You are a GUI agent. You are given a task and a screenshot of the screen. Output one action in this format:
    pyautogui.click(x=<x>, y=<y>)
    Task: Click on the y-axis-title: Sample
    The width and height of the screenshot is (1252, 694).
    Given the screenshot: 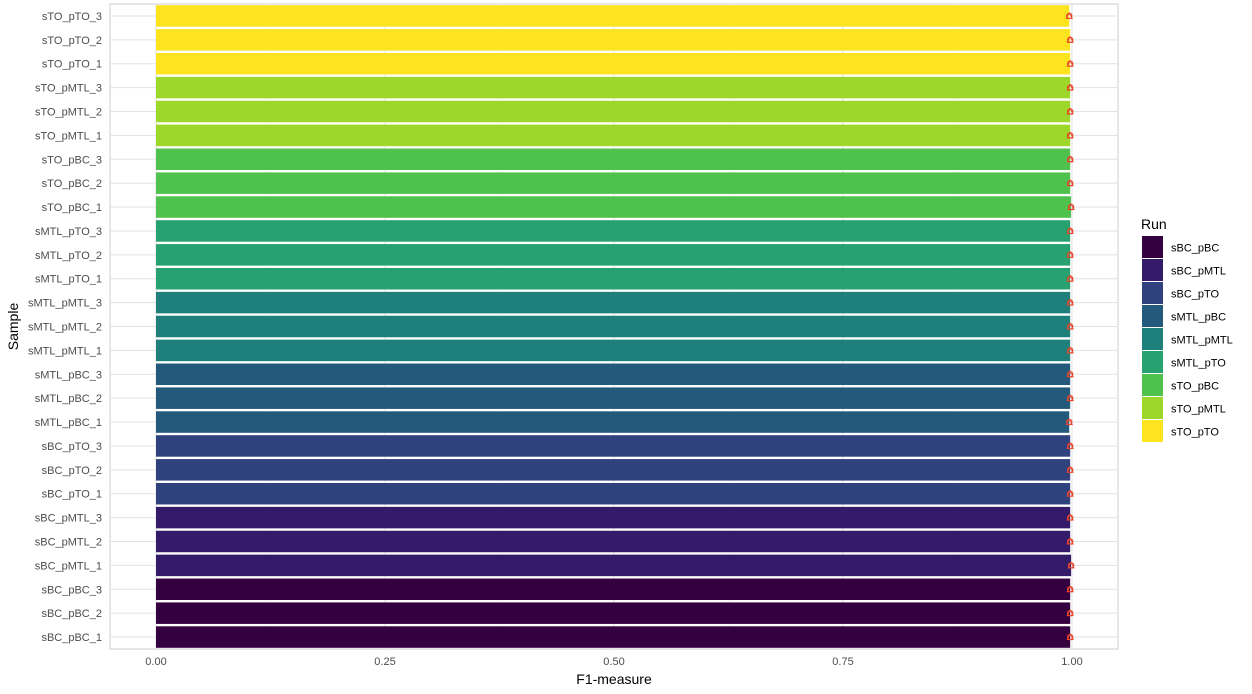 What is the action you would take?
    pyautogui.click(x=13, y=327)
    